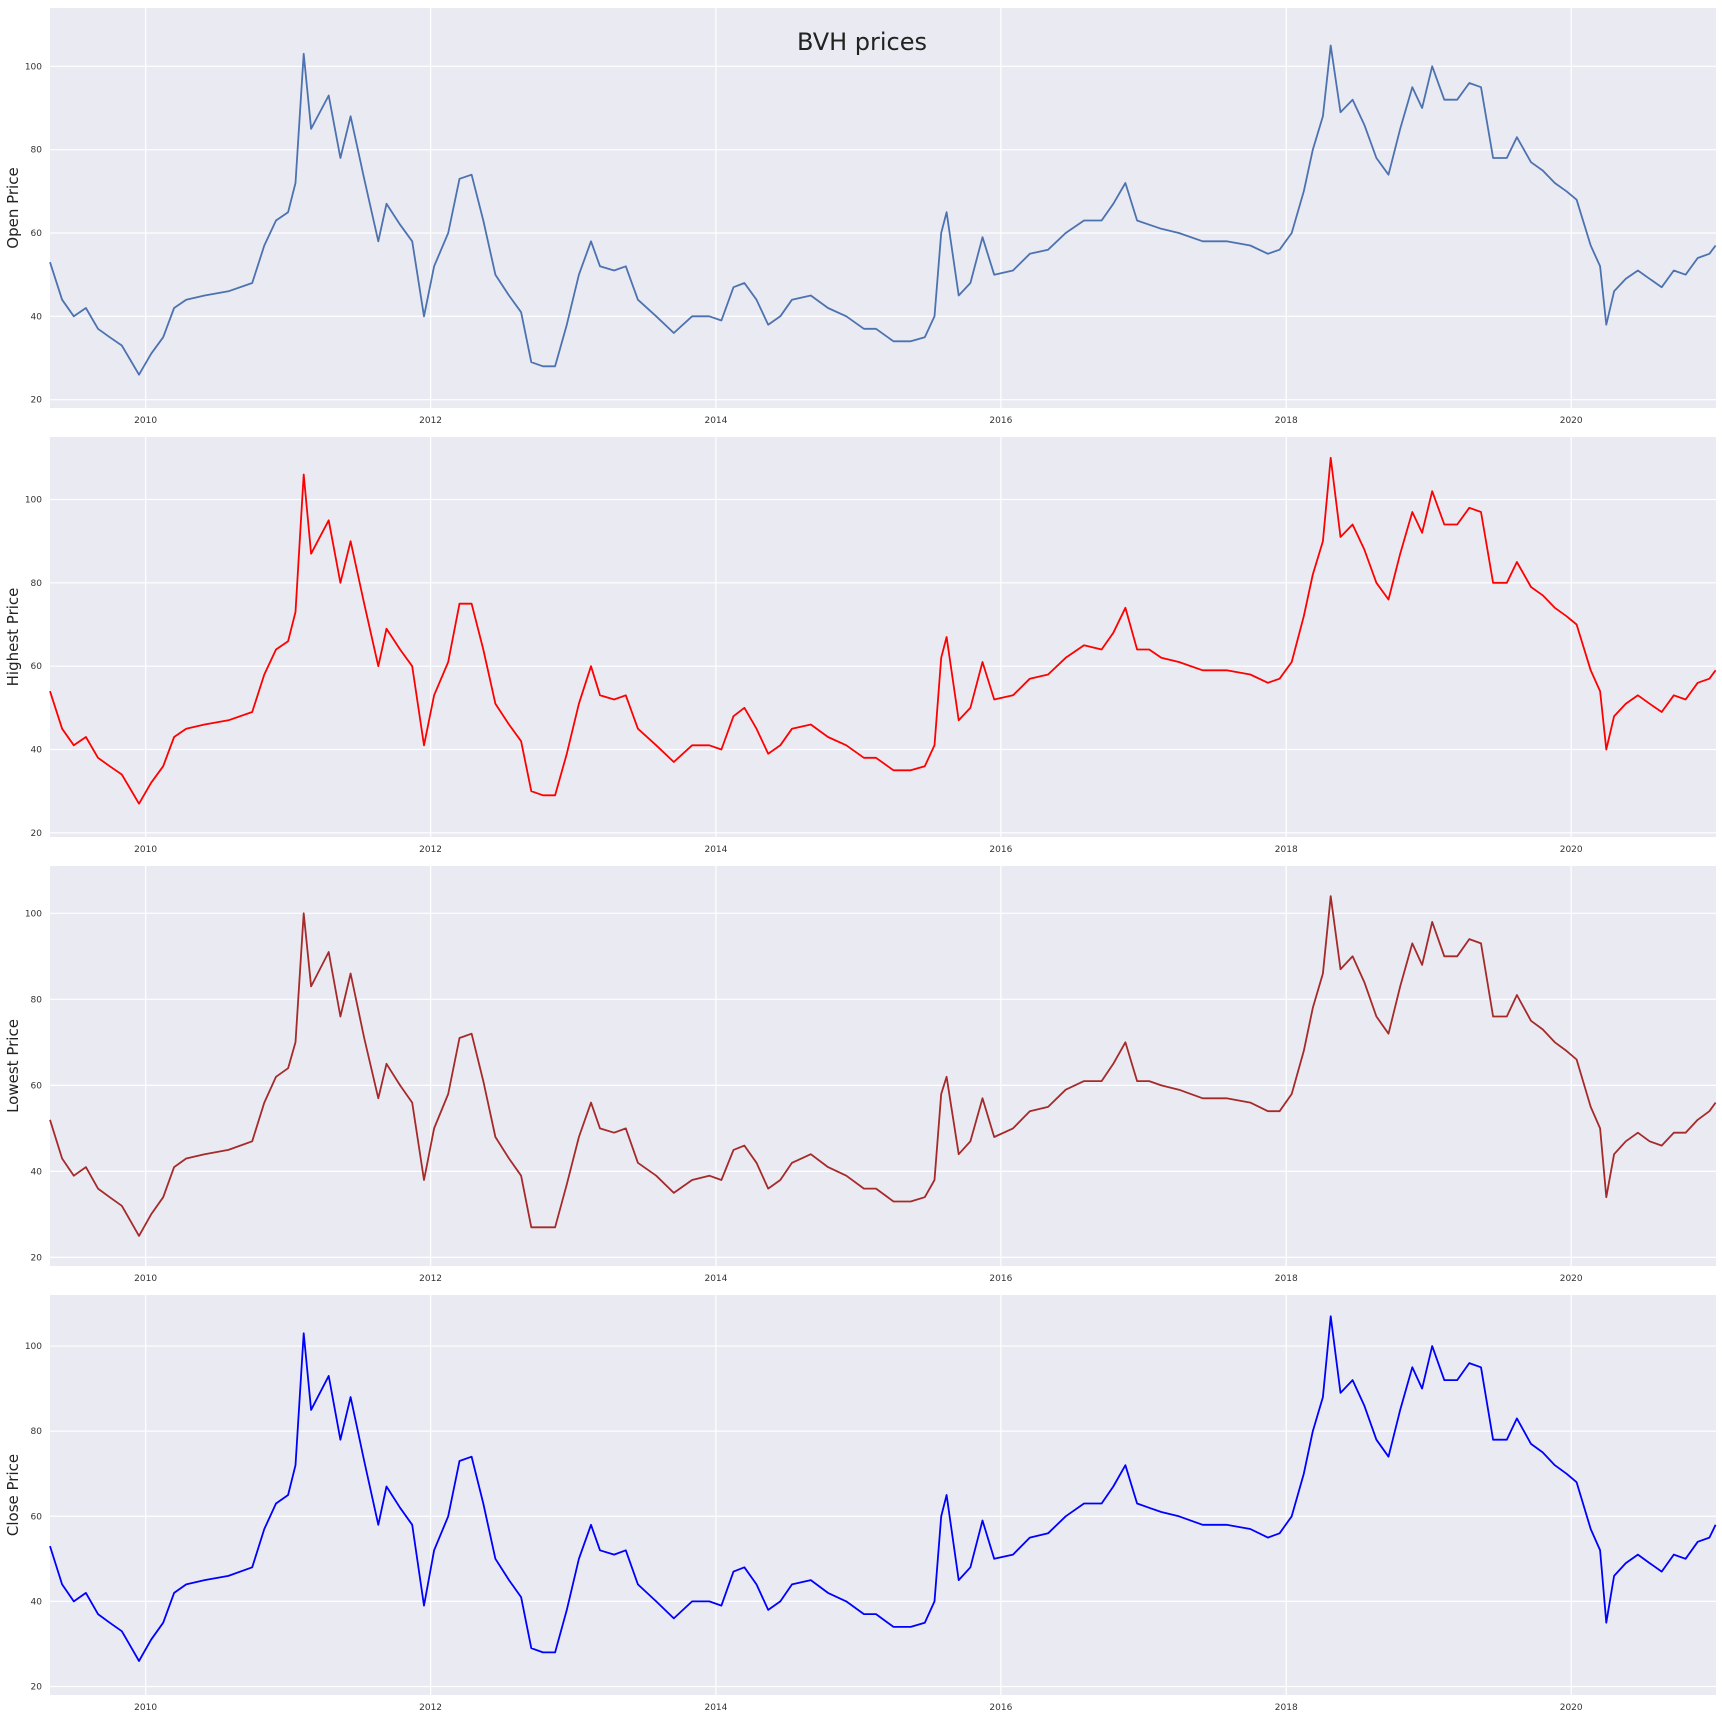  Describe the element at coordinates (37, 751) in the screenshot. I see `high-ytick-label: 40` at that location.